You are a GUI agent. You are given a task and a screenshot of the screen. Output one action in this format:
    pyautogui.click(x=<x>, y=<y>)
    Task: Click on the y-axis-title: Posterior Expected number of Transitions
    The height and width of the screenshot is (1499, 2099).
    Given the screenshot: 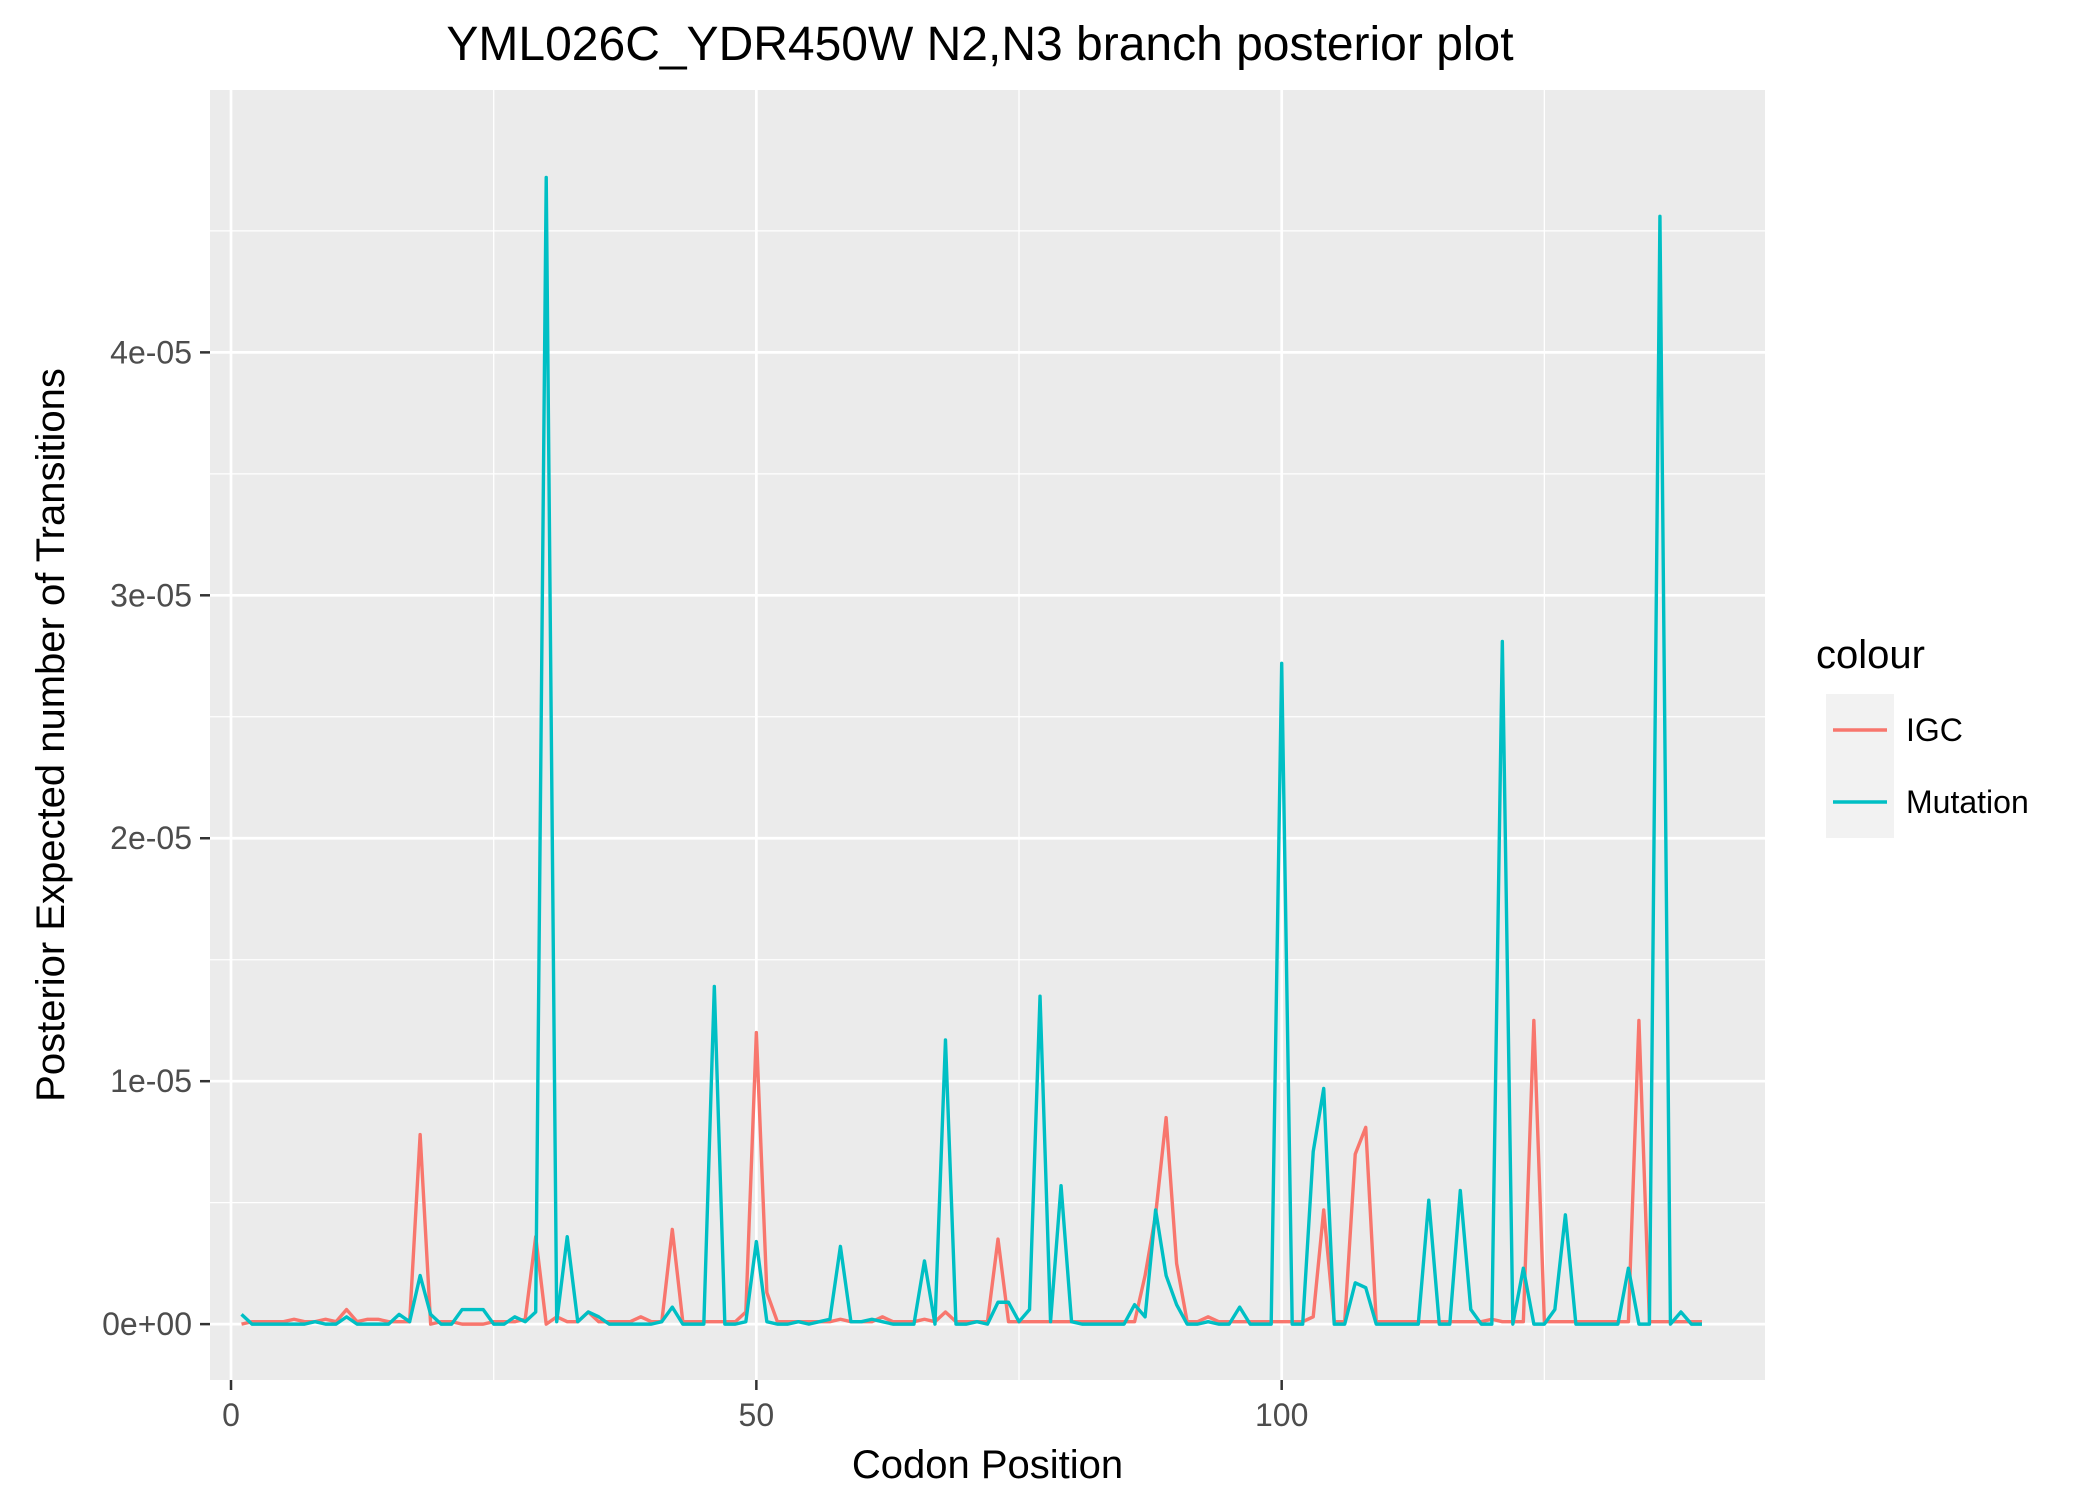 What is the action you would take?
    pyautogui.click(x=51, y=735)
    